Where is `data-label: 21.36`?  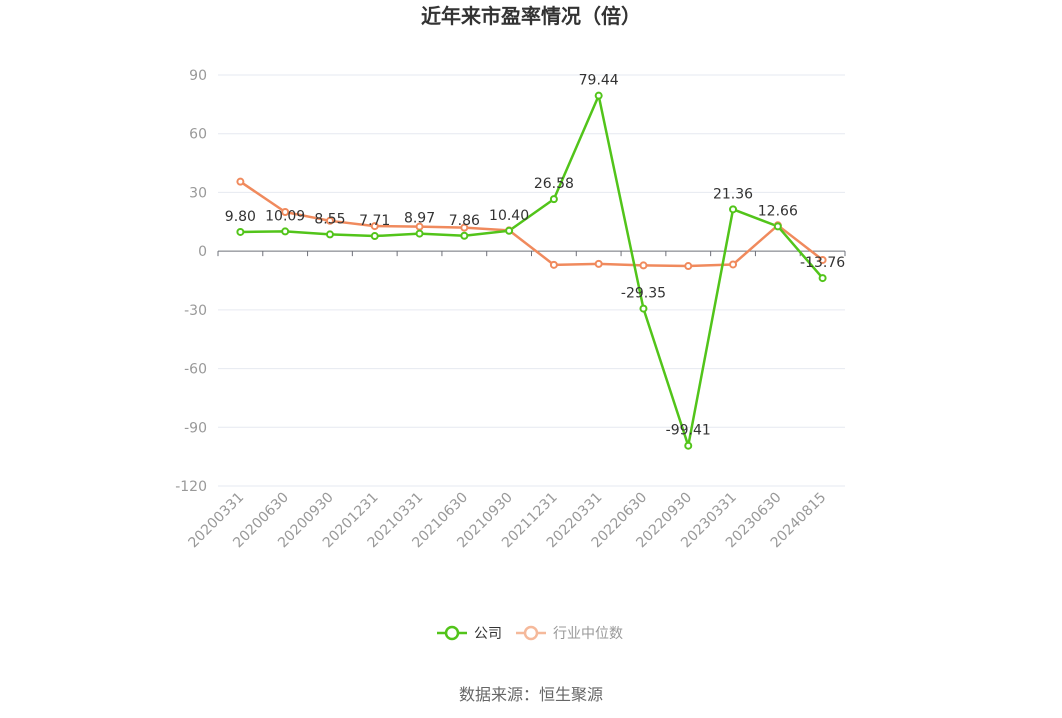
data-label: 21.36 is located at coordinates (733, 194).